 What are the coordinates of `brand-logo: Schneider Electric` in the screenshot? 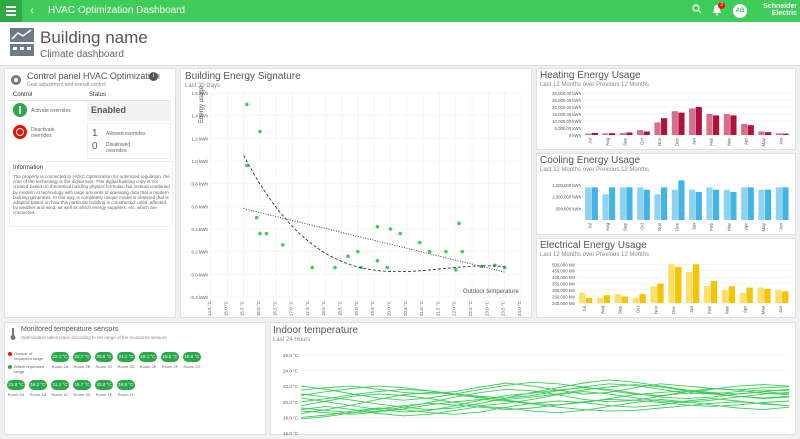 It's located at (780, 10).